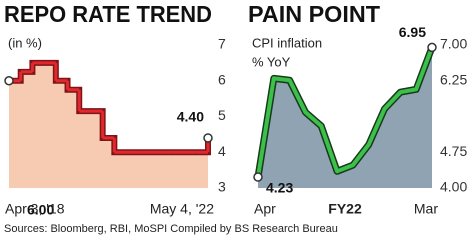  Describe the element at coordinates (25, 42) in the screenshot. I see `subtitle: (in %)` at that location.